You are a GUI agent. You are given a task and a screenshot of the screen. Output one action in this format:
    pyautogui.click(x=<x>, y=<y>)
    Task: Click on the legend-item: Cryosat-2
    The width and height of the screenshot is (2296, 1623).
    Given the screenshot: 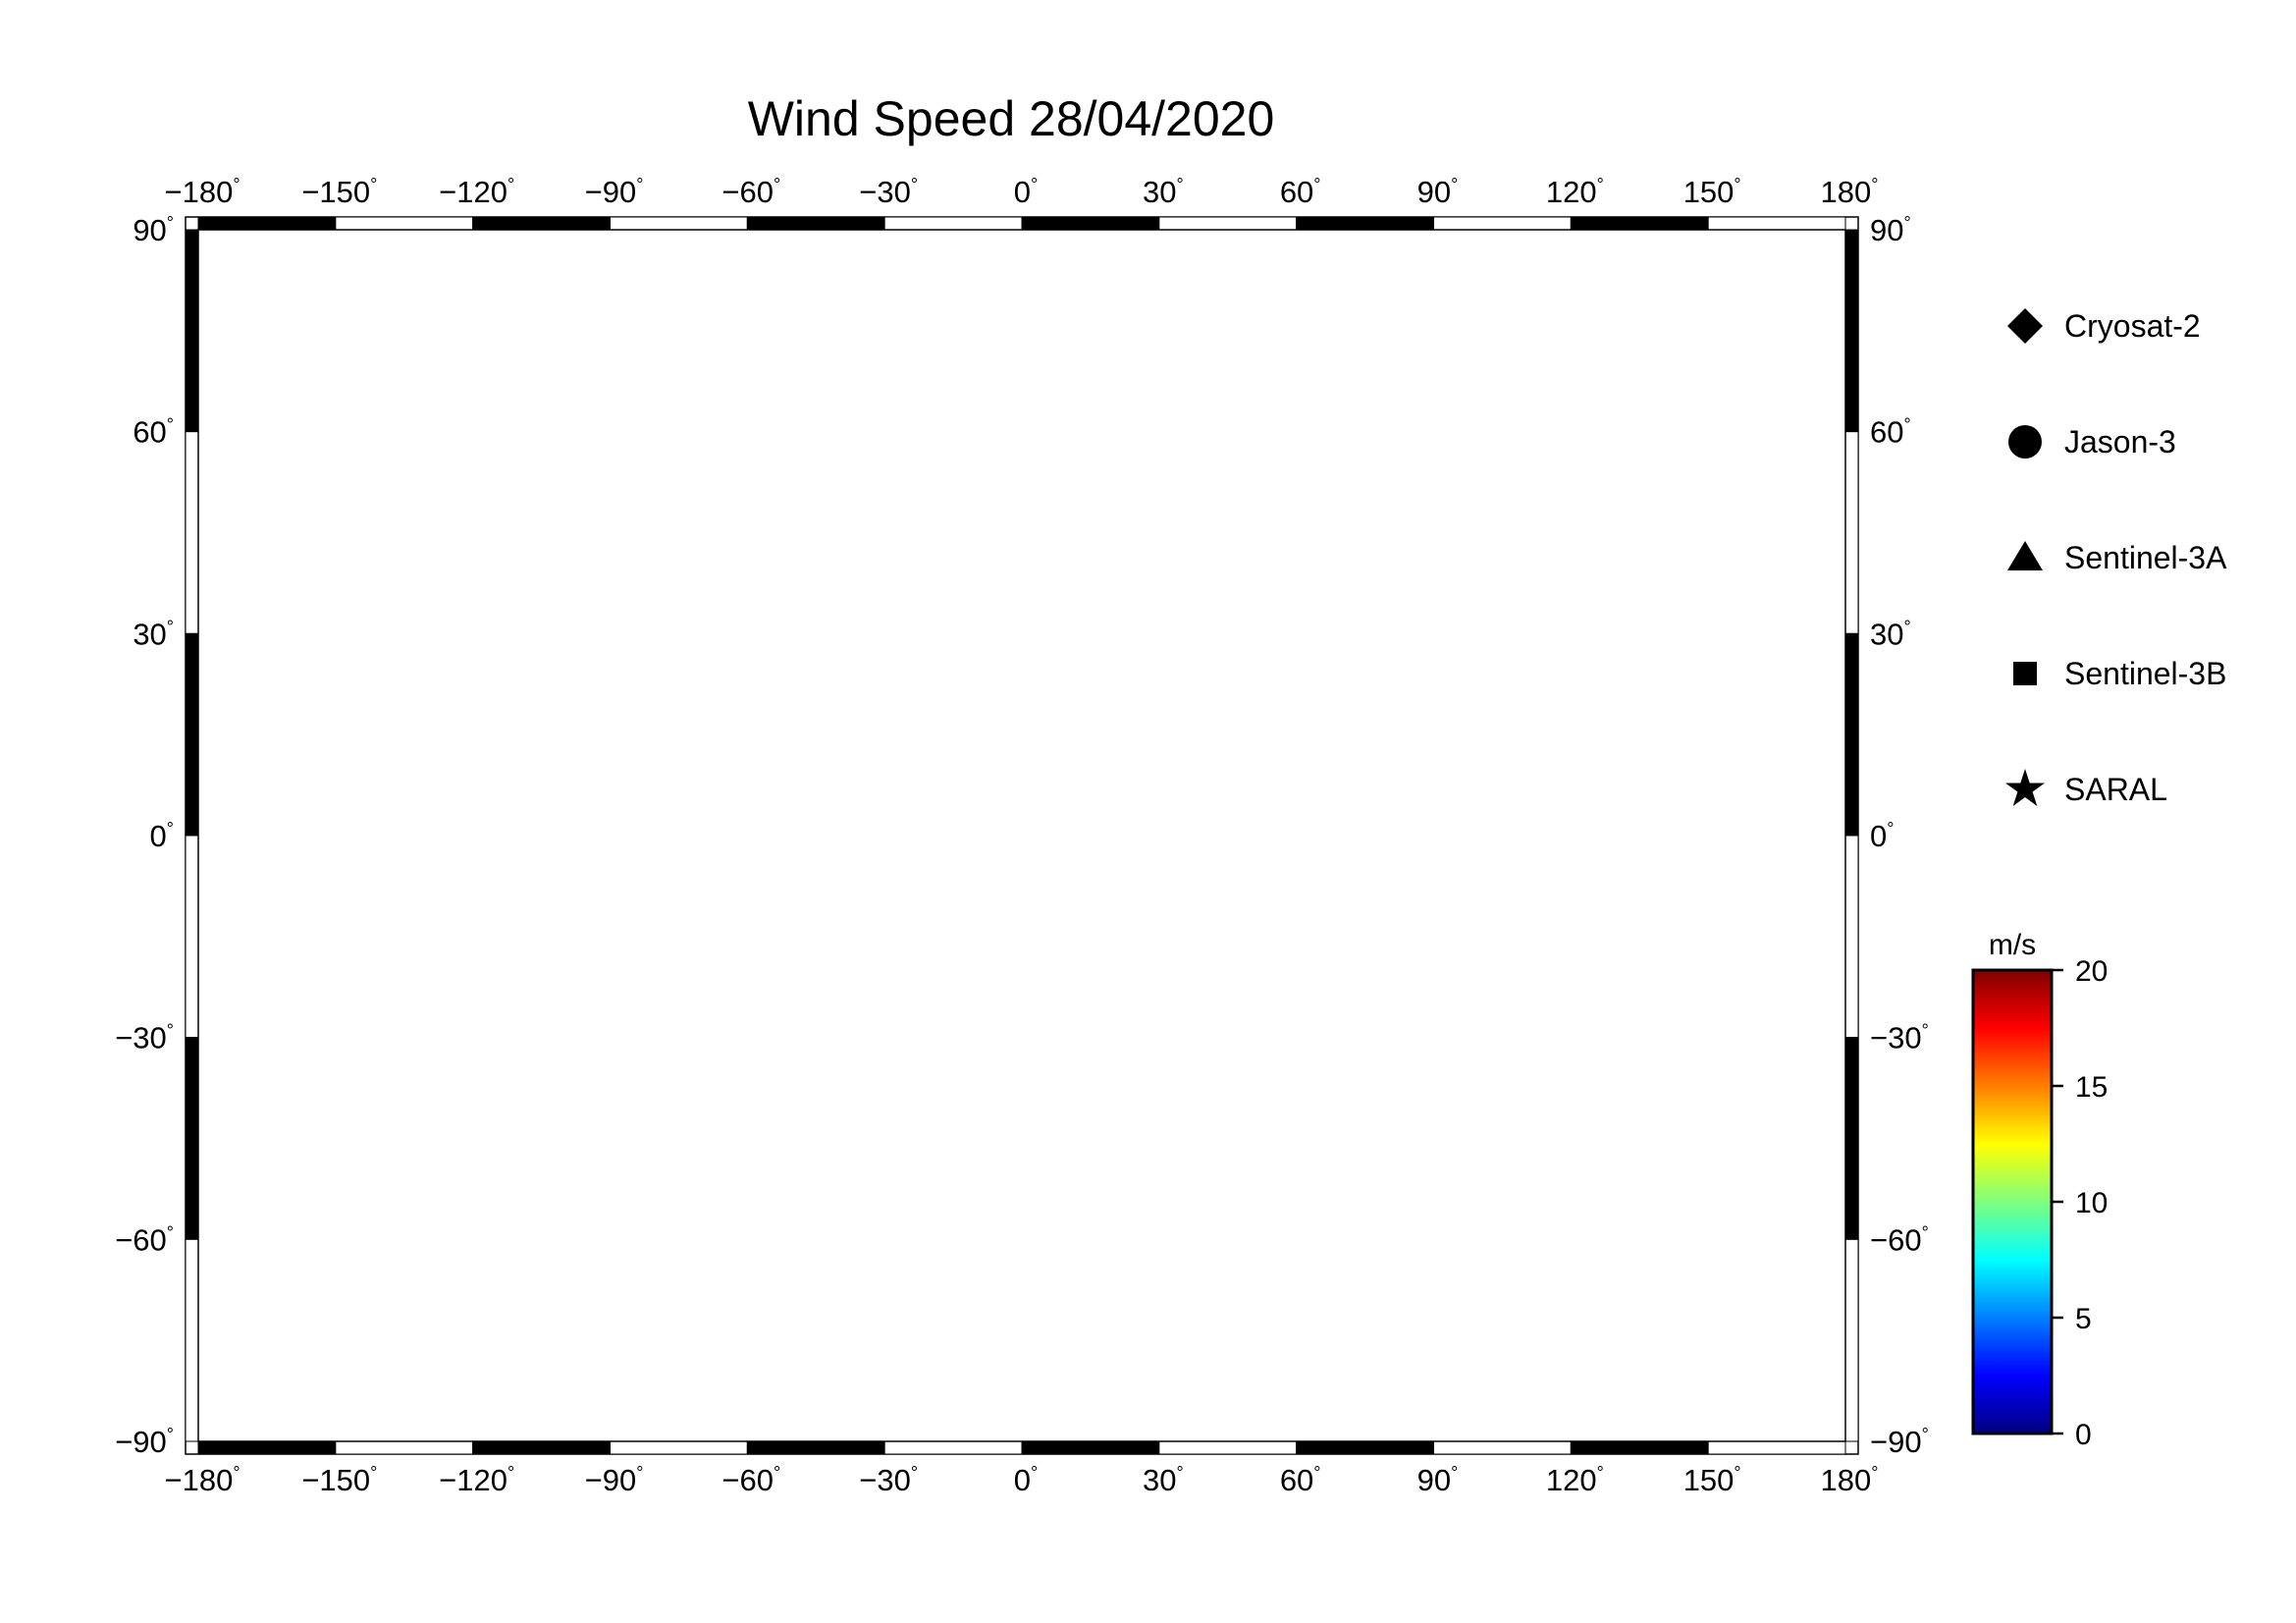 What is the action you would take?
    pyautogui.click(x=2104, y=326)
    